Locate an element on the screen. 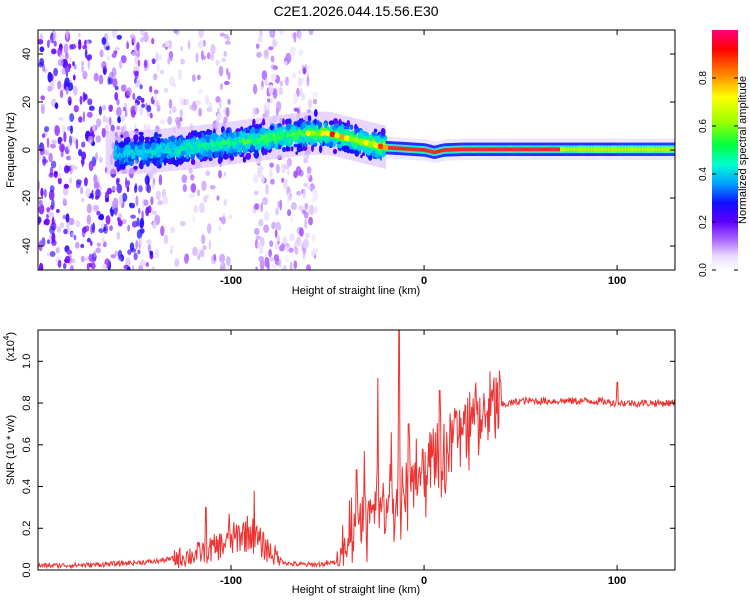 Image resolution: width=750 pixels, height=600 pixels. spectrogram-y-tick-label: -40 is located at coordinates (27, 246).